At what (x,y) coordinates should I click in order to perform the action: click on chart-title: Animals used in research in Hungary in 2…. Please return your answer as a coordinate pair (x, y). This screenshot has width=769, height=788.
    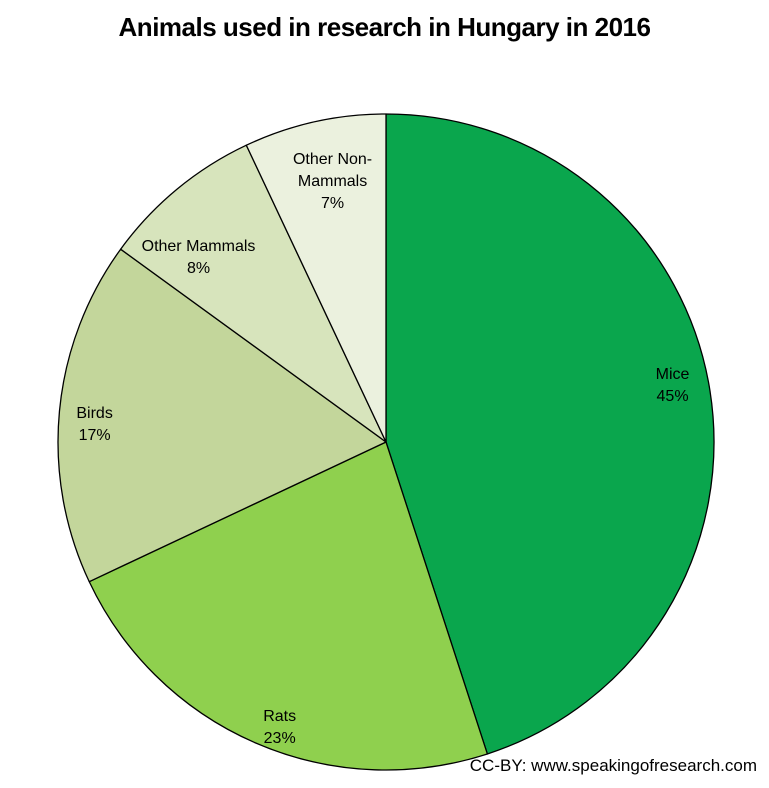
    Looking at the image, I should click on (384, 27).